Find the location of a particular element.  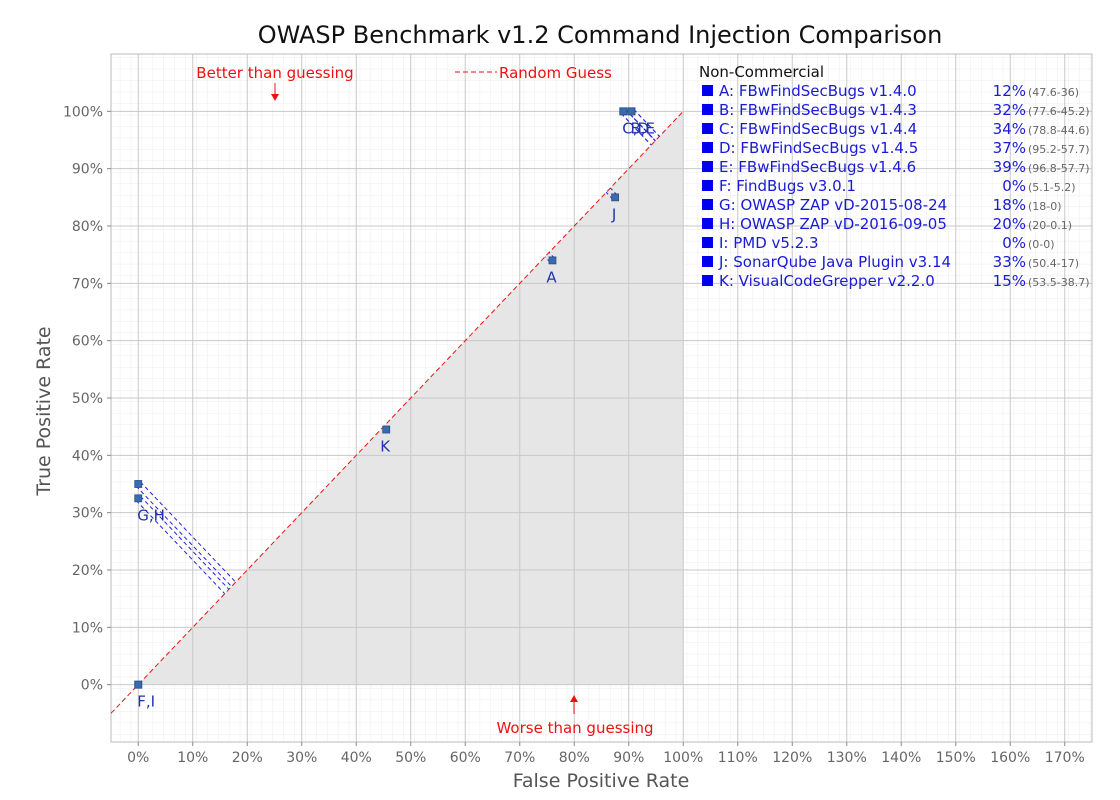

random-guess-key: Random Guess is located at coordinates (533, 73).